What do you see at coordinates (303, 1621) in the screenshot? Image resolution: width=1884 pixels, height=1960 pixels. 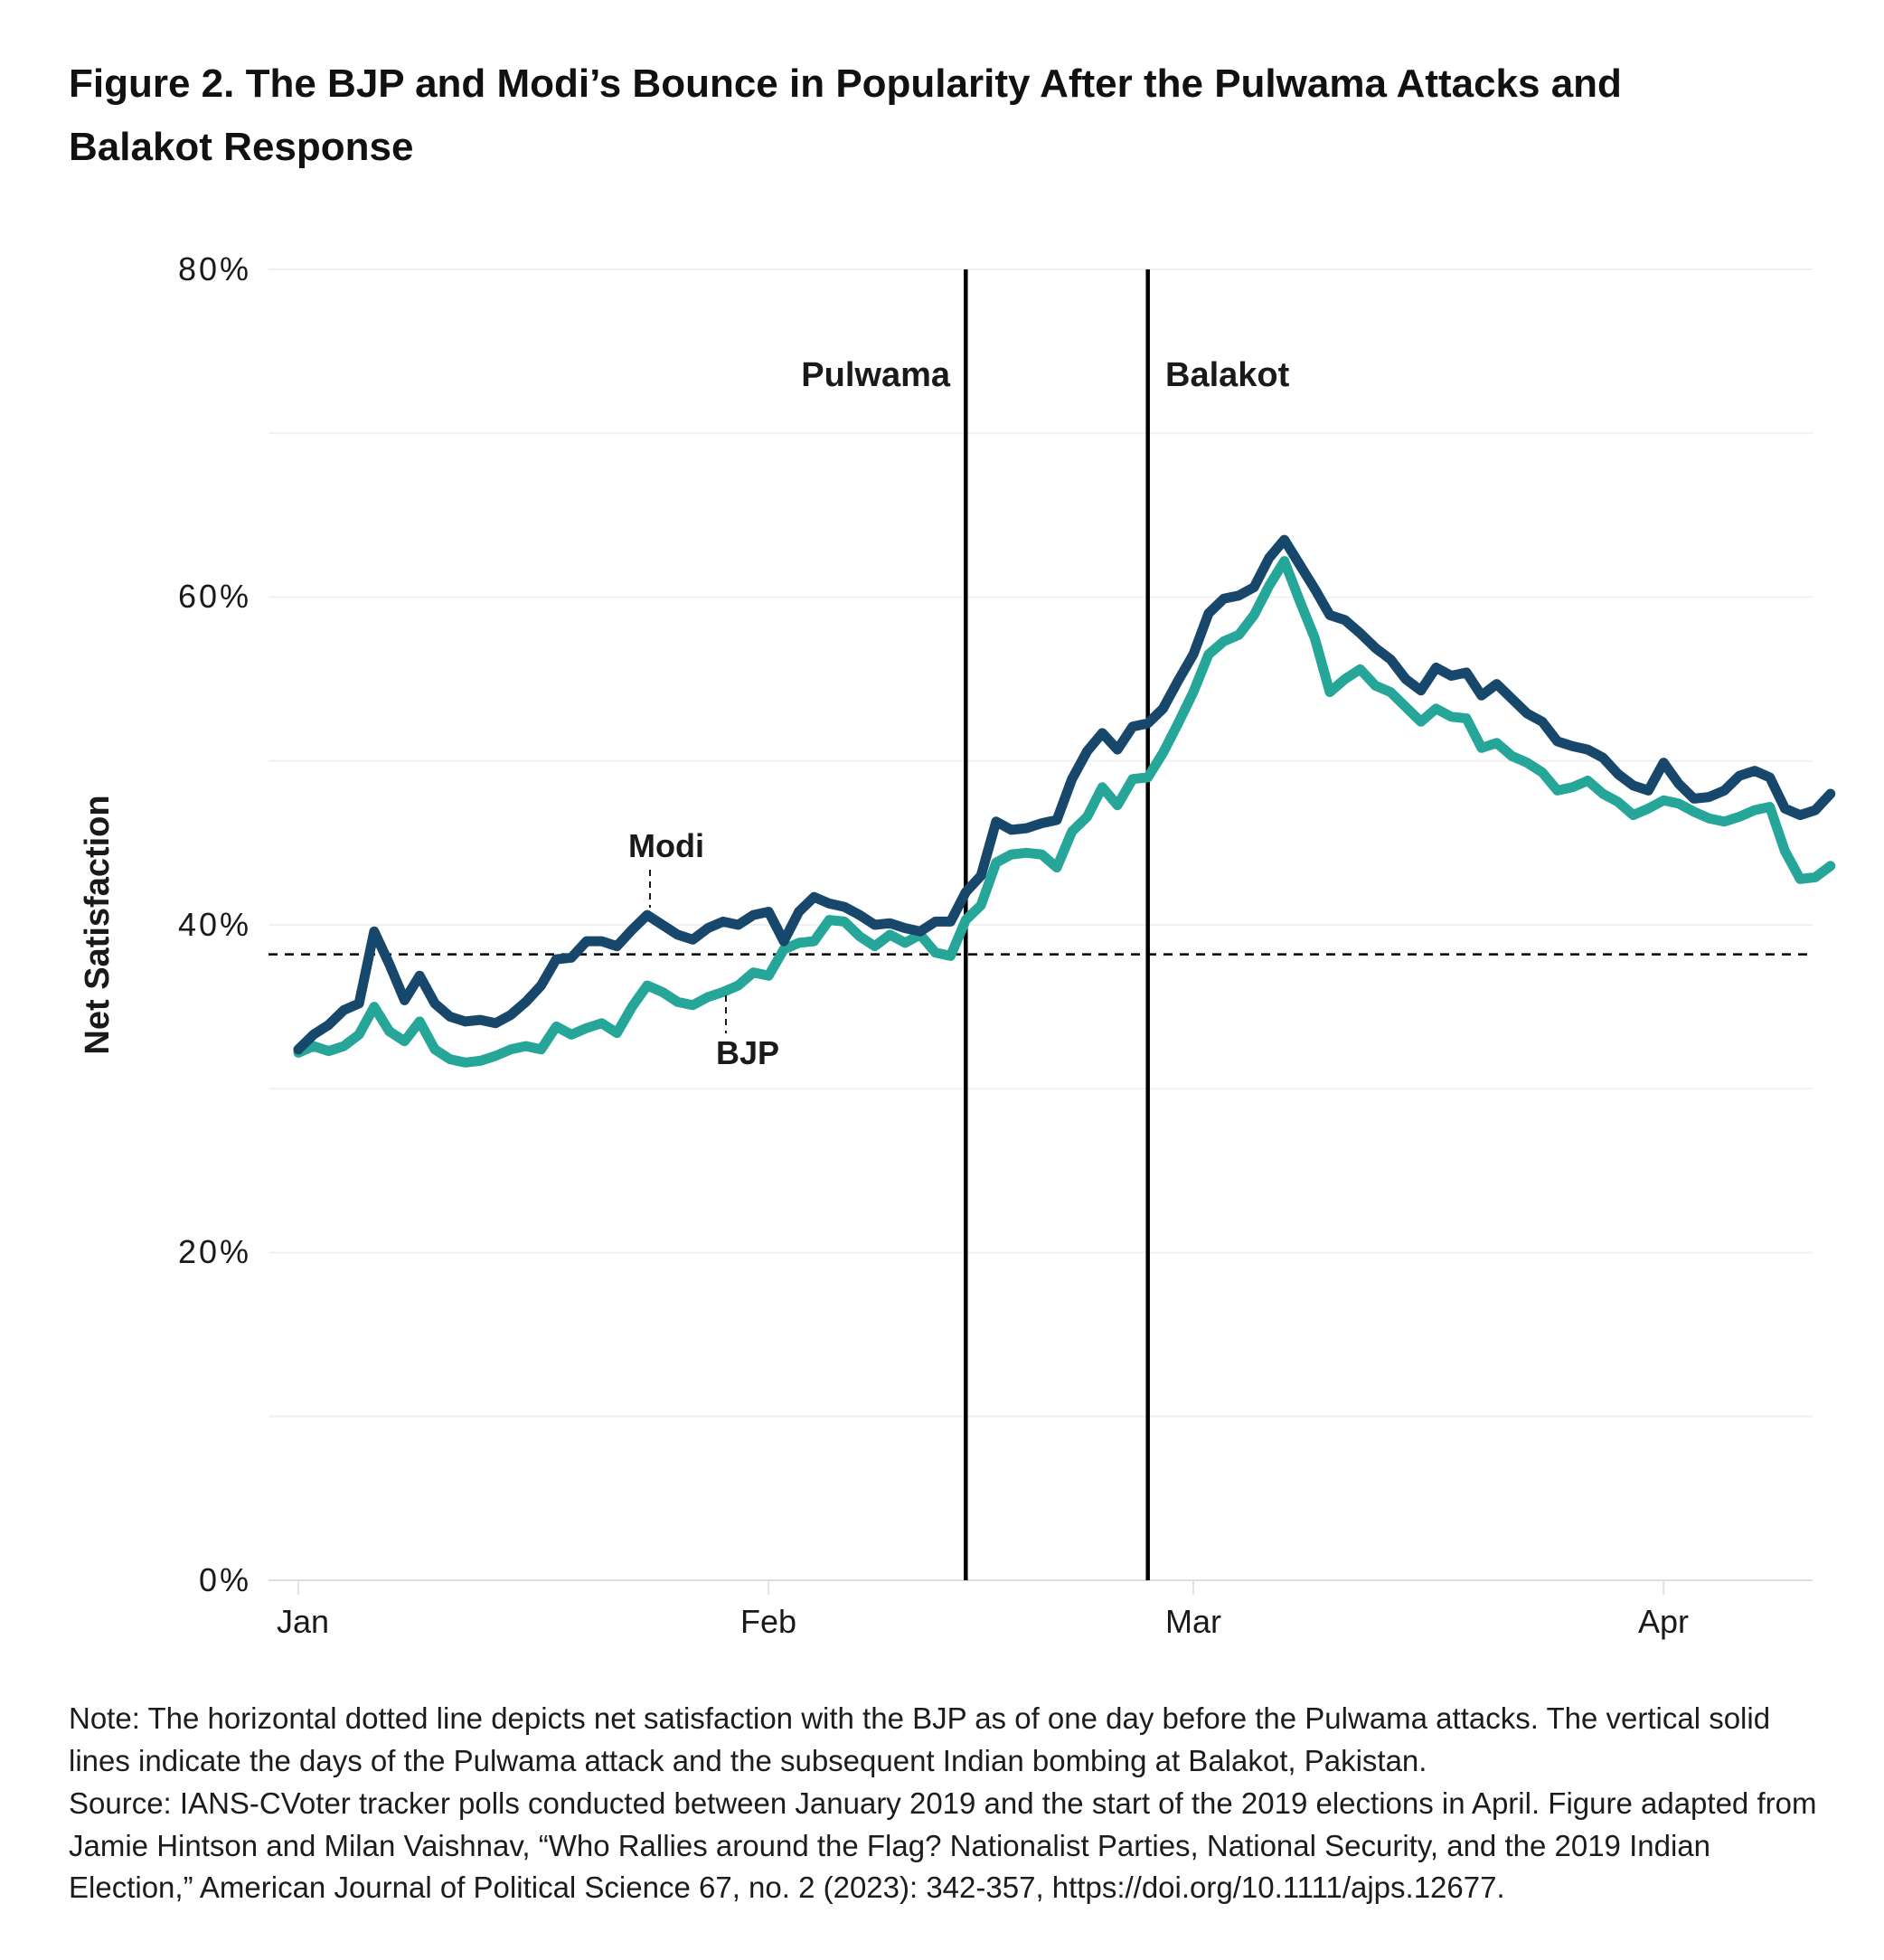 I see `x-tick-label-jan: Jan` at bounding box center [303, 1621].